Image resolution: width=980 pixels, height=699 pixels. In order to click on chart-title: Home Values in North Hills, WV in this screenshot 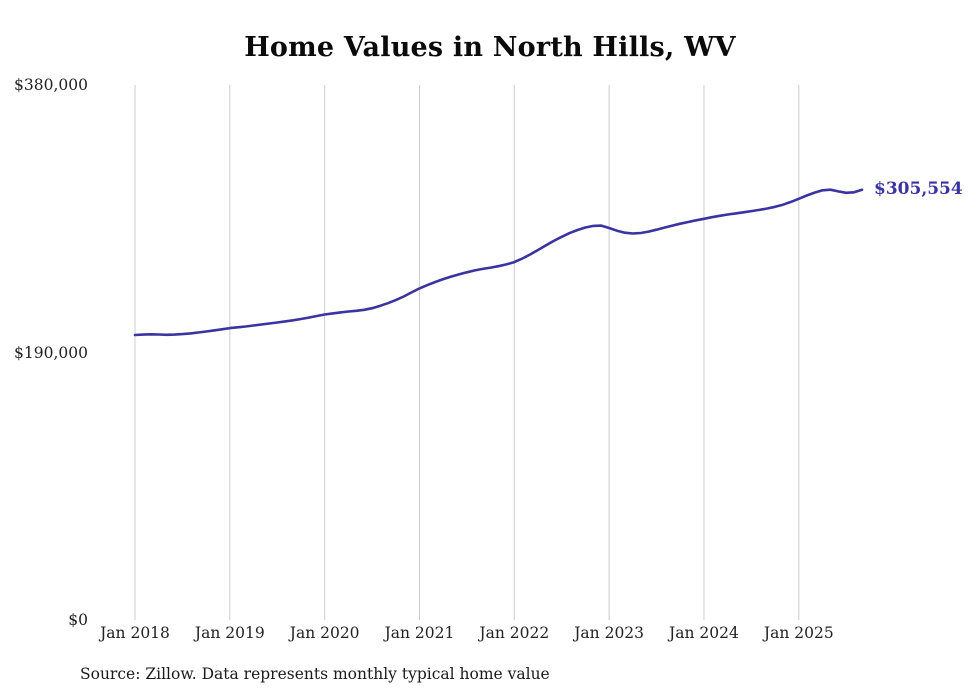, I will do `click(490, 47)`.